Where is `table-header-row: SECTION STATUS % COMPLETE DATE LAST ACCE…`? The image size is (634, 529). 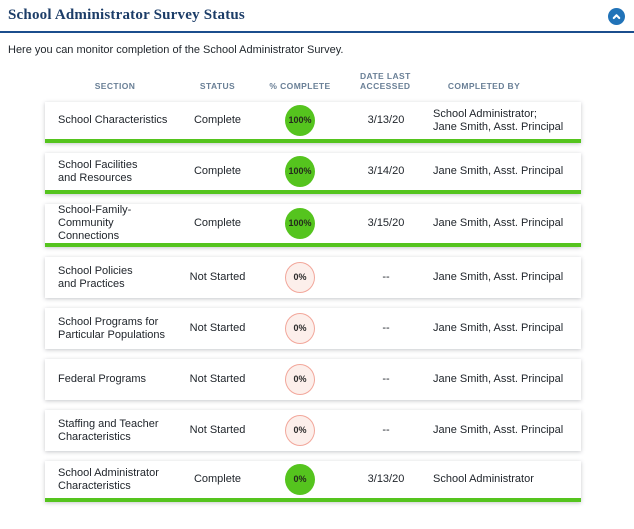
table-header-row: SECTION STATUS % COMPLETE DATE LAST ACCE… is located at coordinates (313, 86).